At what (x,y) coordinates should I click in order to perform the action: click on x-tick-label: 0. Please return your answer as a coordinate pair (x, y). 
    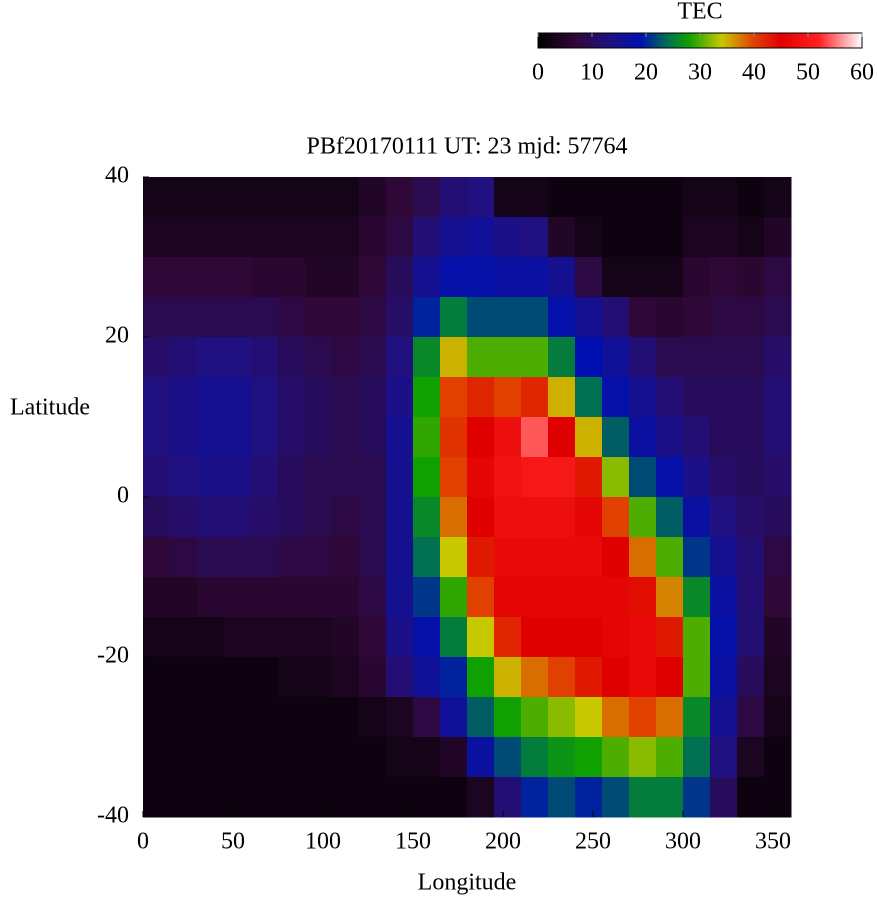
    Looking at the image, I should click on (143, 842).